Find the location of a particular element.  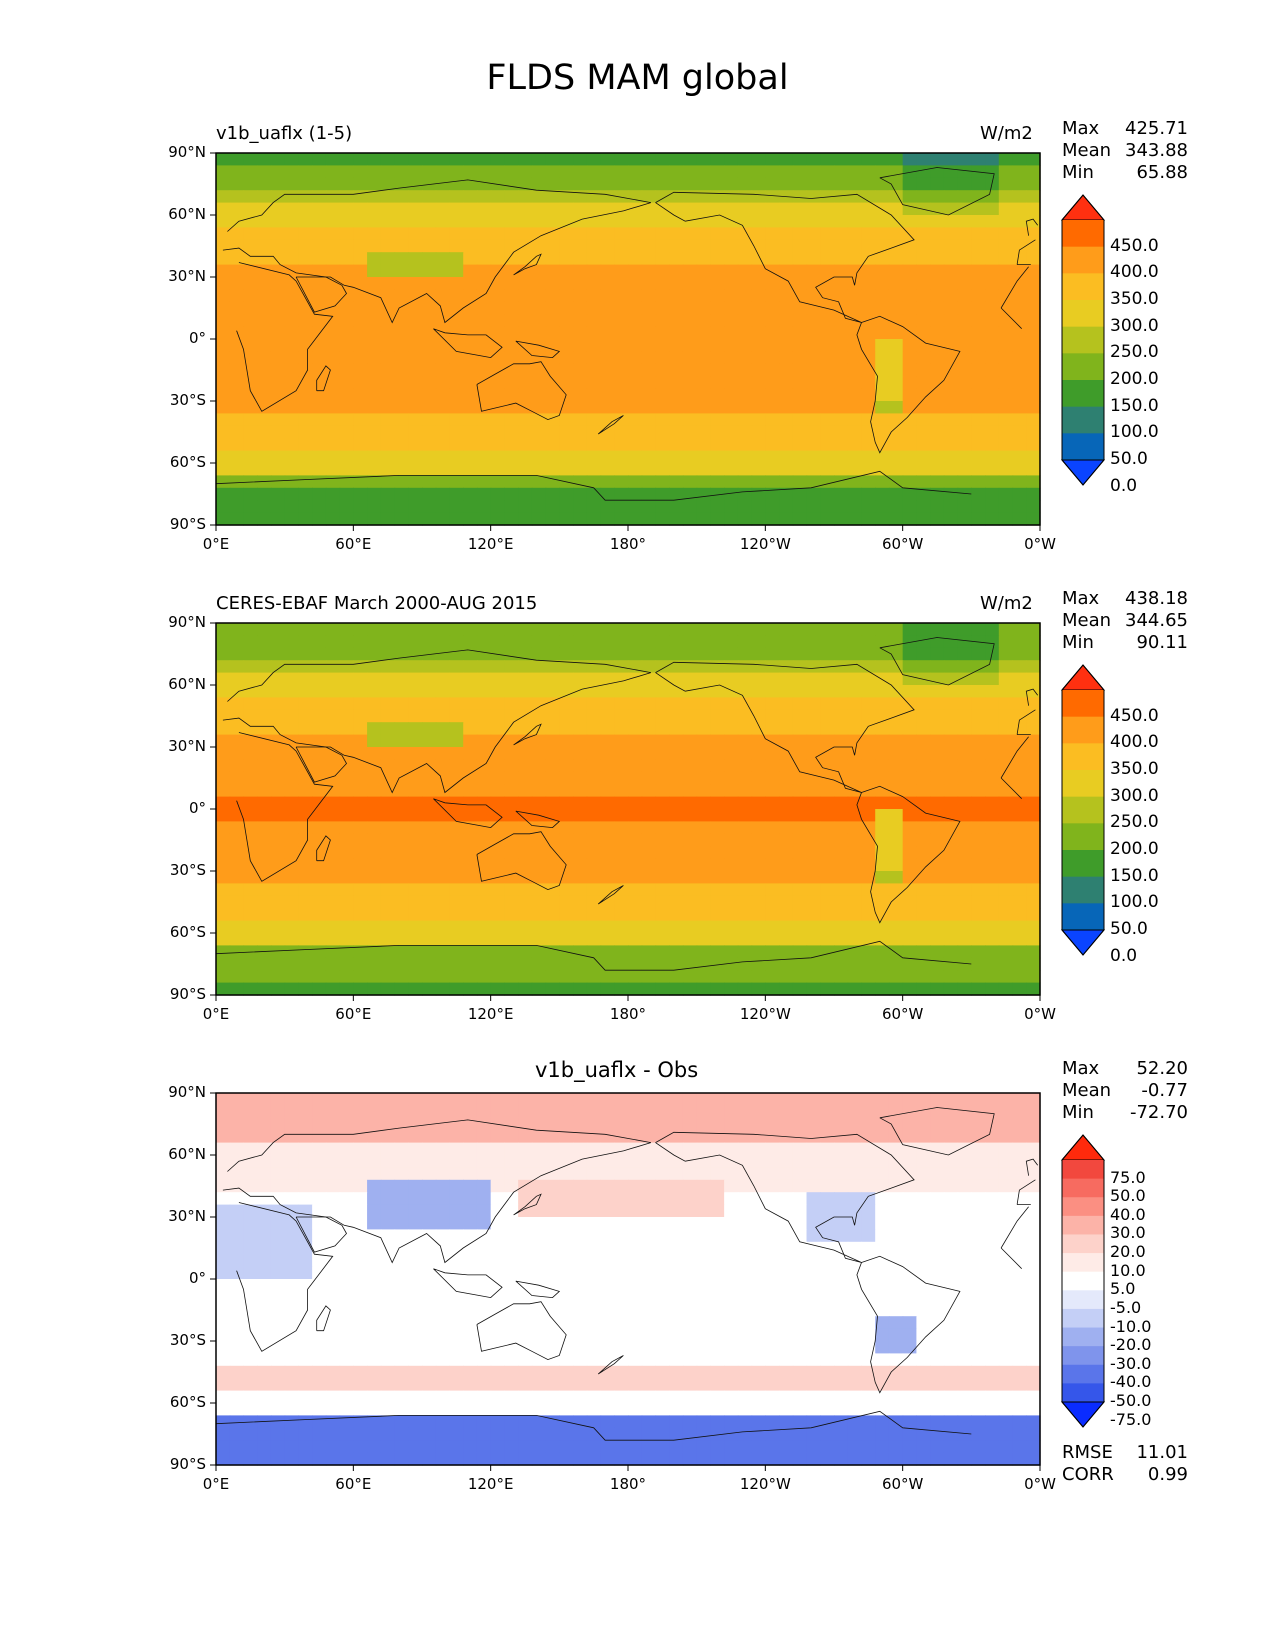

lon-tick-label: 60°W is located at coordinates (902, 1014).